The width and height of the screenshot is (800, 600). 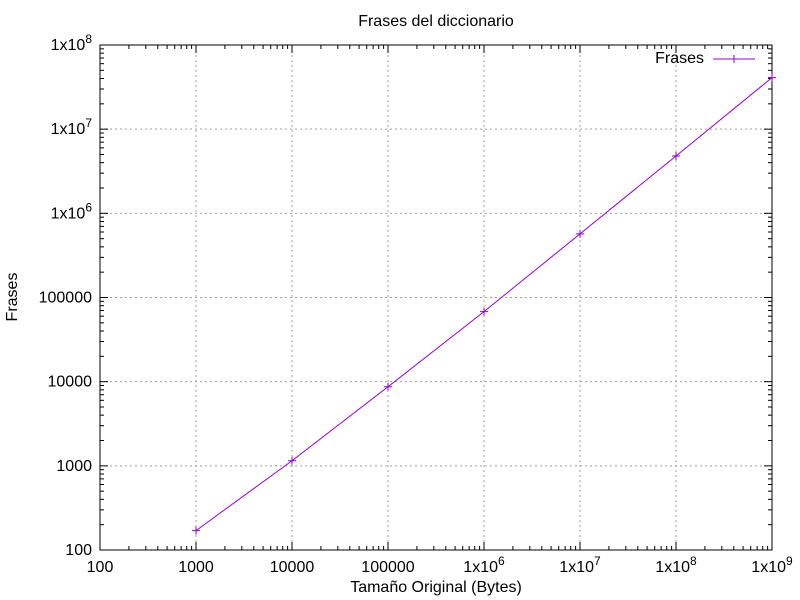 What do you see at coordinates (436, 21) in the screenshot?
I see `chart-title: Frases del diccionario` at bounding box center [436, 21].